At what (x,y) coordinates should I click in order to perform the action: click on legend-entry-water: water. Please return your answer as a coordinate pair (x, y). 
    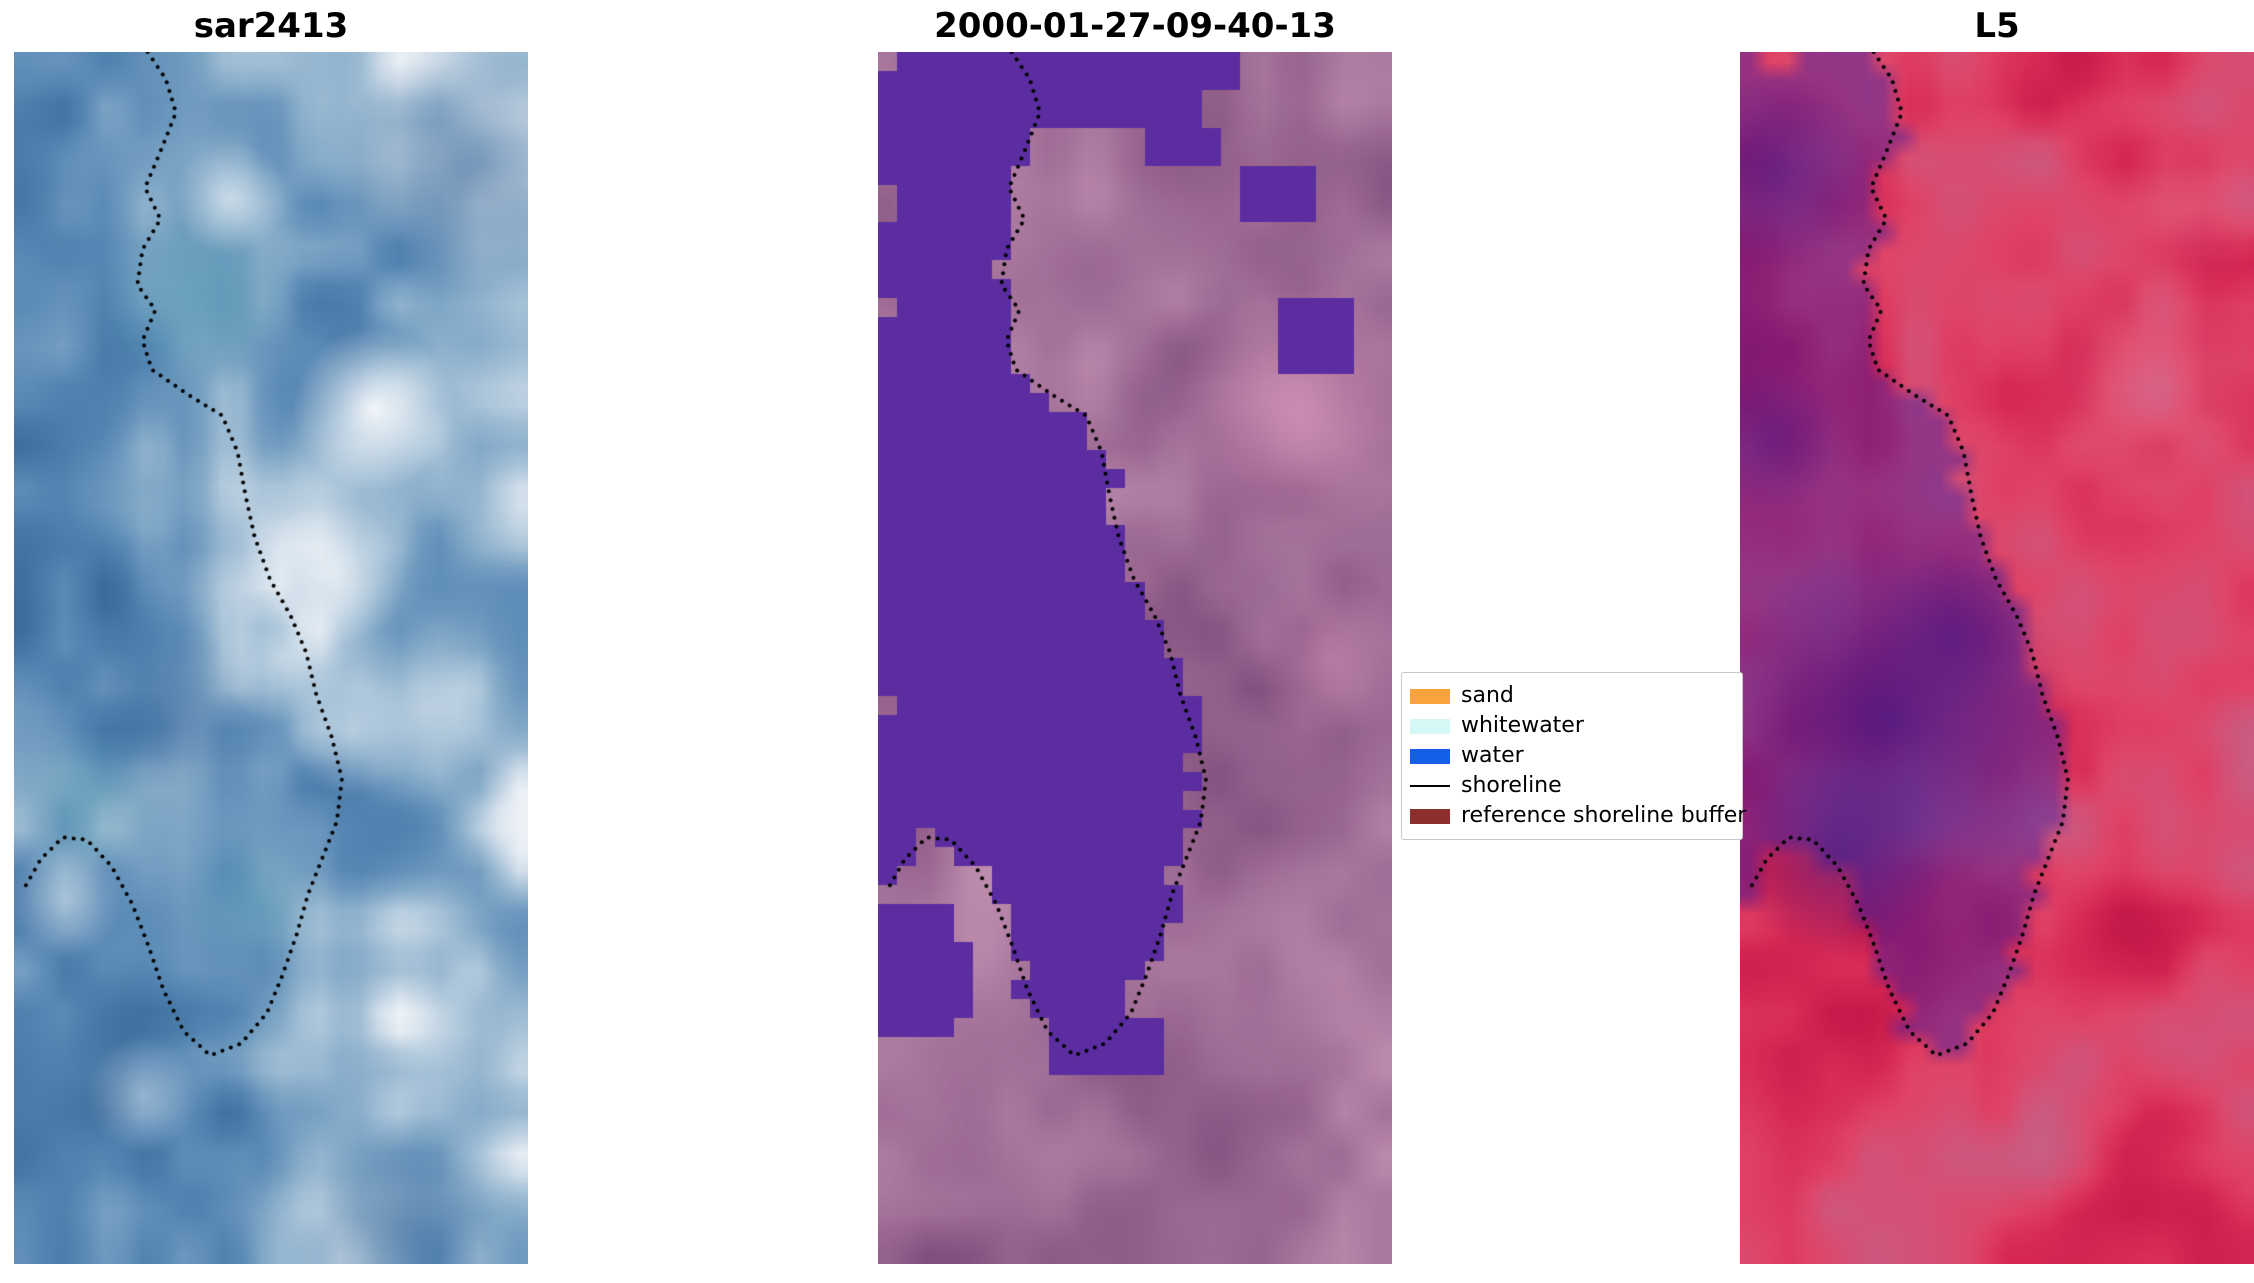
    Looking at the image, I should click on (1573, 756).